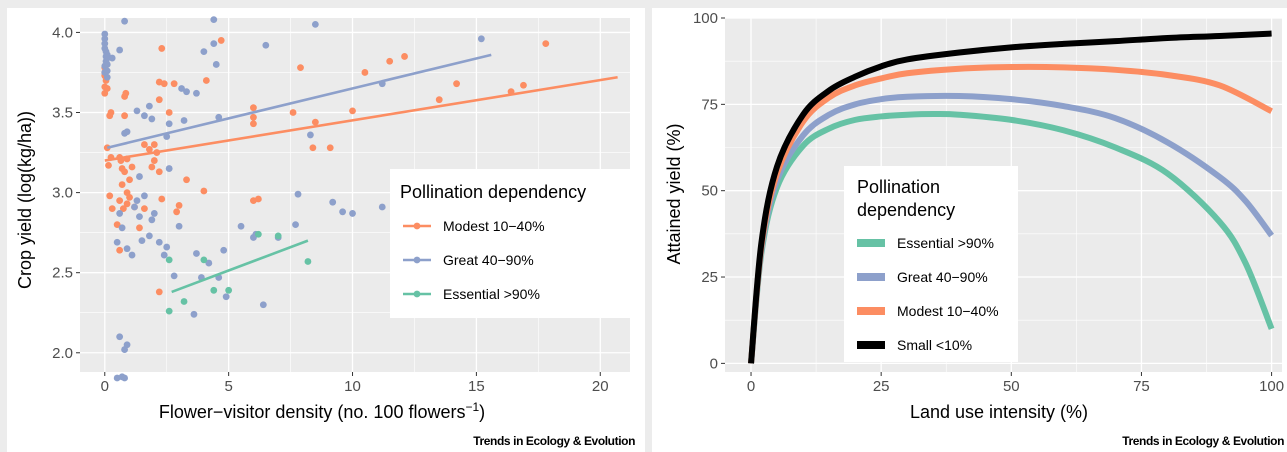 This screenshot has height=452, width=1287. What do you see at coordinates (898, 187) in the screenshot?
I see `legend-title-line1: Pollination` at bounding box center [898, 187].